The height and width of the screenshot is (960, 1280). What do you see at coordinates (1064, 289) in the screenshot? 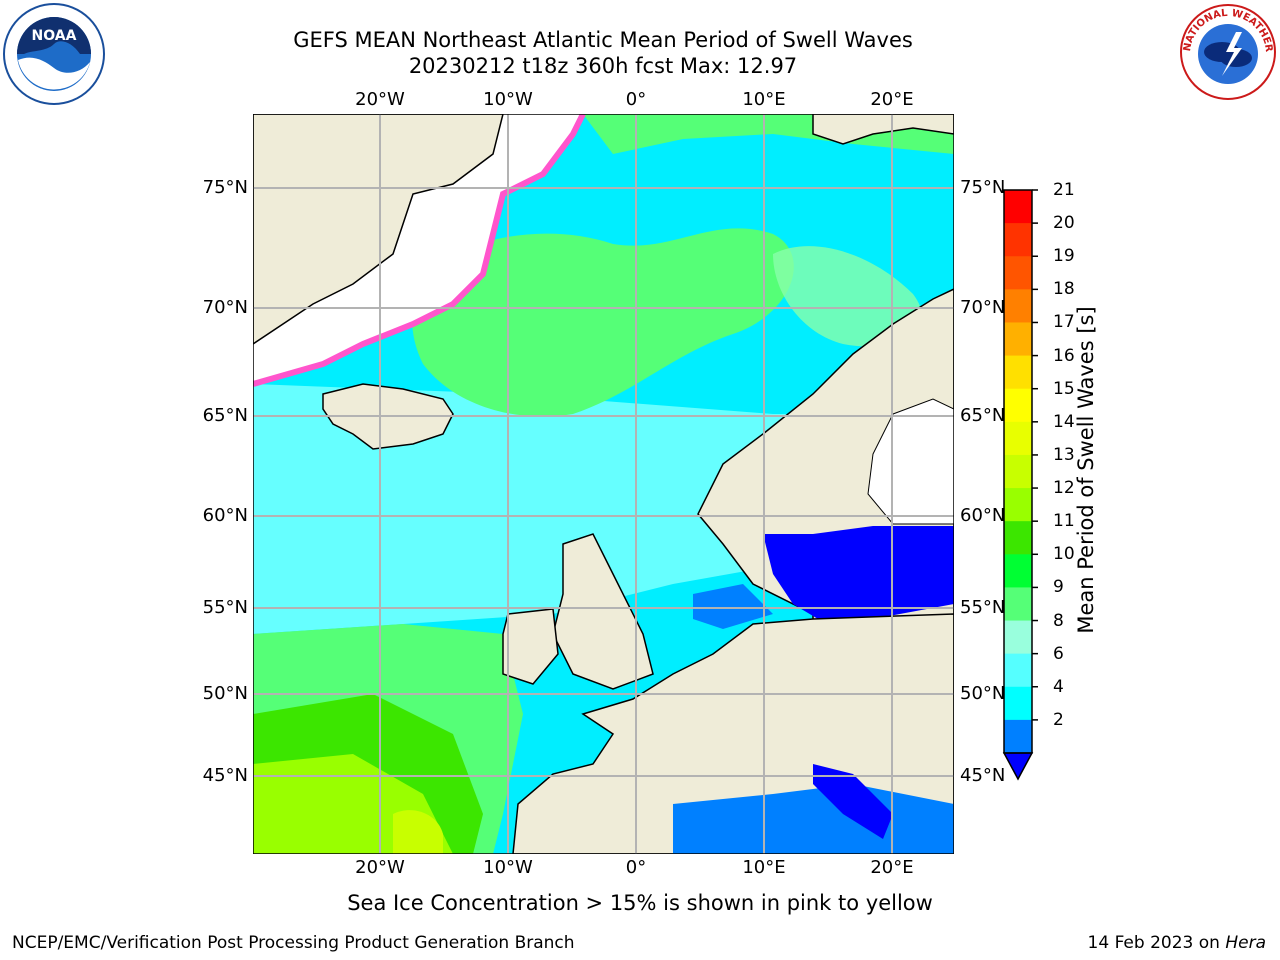
I see `colorbar-tick-label: 18` at bounding box center [1064, 289].